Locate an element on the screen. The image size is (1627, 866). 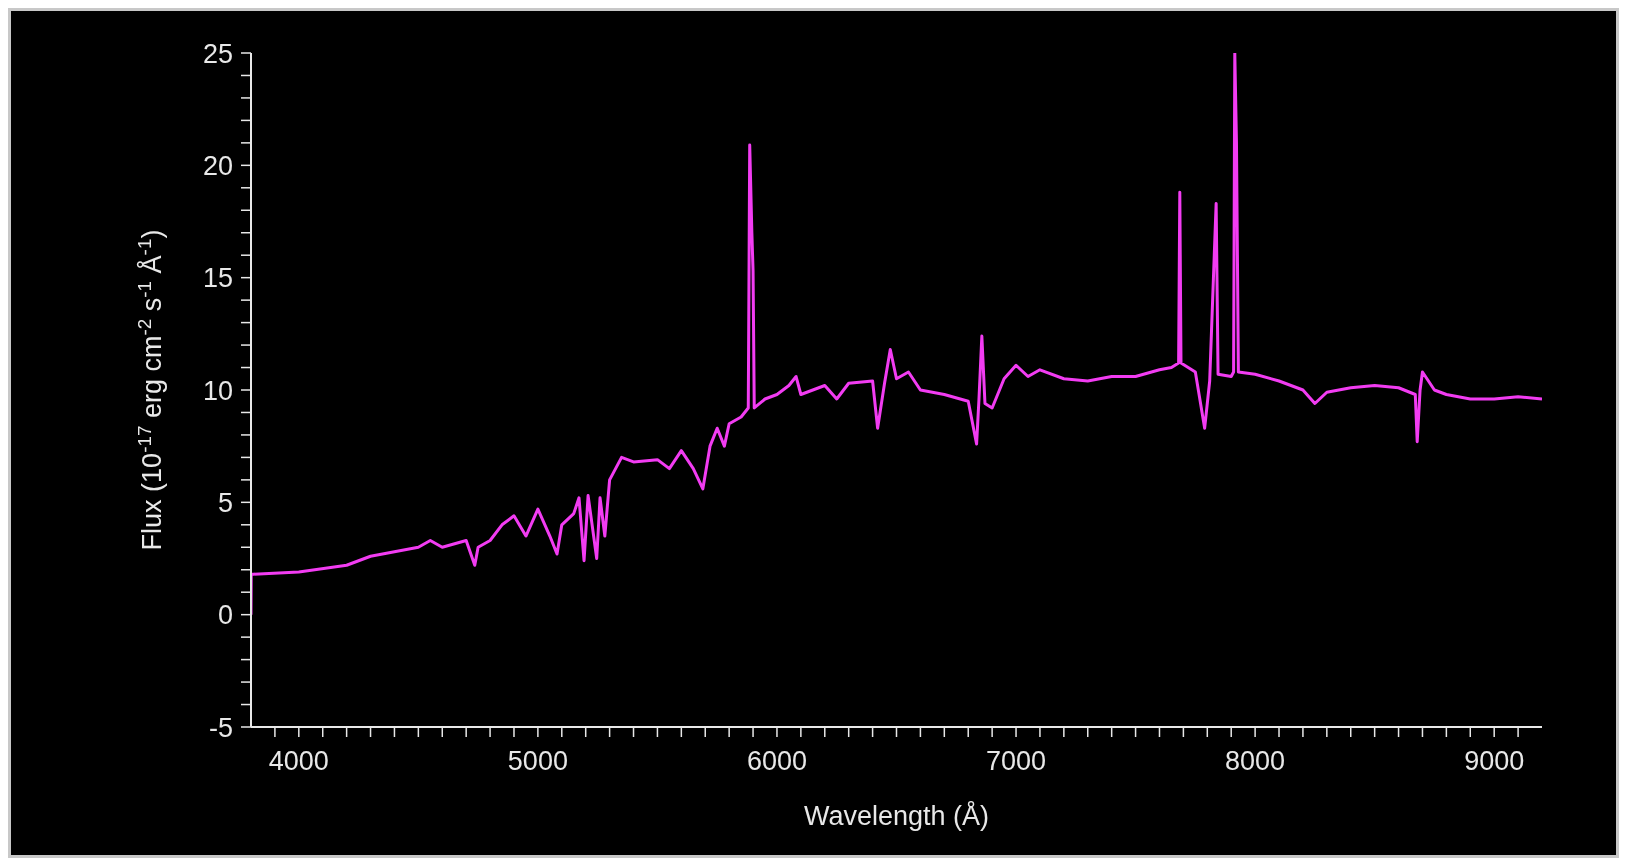
y-tick-label: 25 is located at coordinates (217, 53).